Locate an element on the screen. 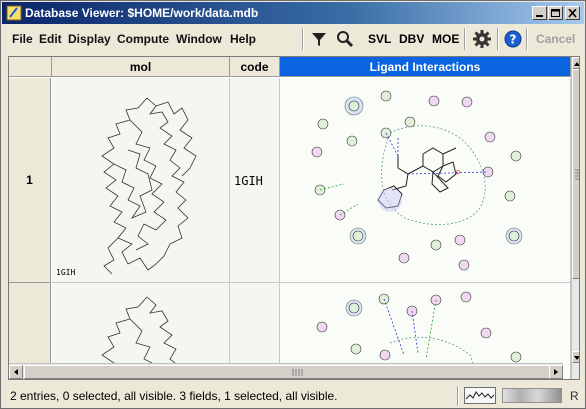  menu-help: Help is located at coordinates (243, 39).